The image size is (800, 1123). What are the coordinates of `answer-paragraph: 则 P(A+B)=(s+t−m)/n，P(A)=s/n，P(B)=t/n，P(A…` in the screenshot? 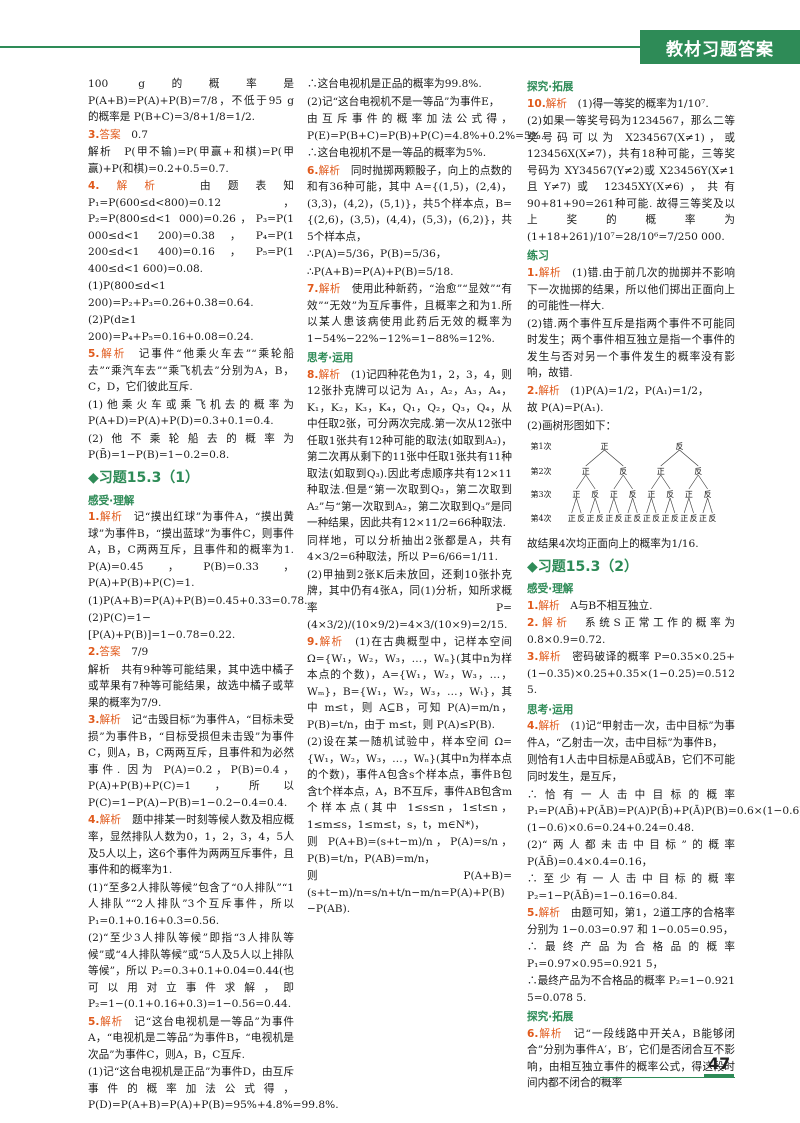 It's located at (409, 850).